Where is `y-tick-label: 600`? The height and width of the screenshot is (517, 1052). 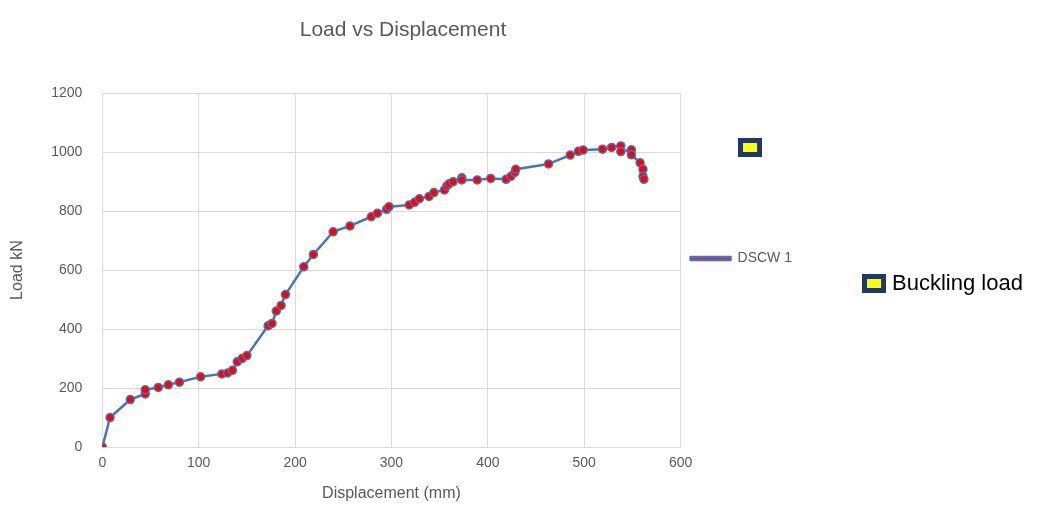
y-tick-label: 600 is located at coordinates (70, 268).